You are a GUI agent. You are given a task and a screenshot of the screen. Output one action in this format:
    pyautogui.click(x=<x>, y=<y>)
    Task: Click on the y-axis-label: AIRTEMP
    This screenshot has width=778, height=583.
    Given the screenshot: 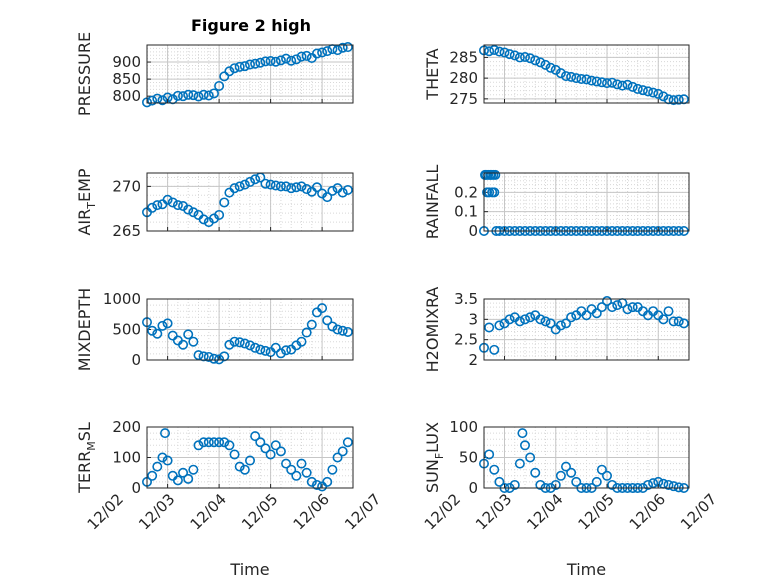 What is the action you would take?
    pyautogui.click(x=86, y=201)
    